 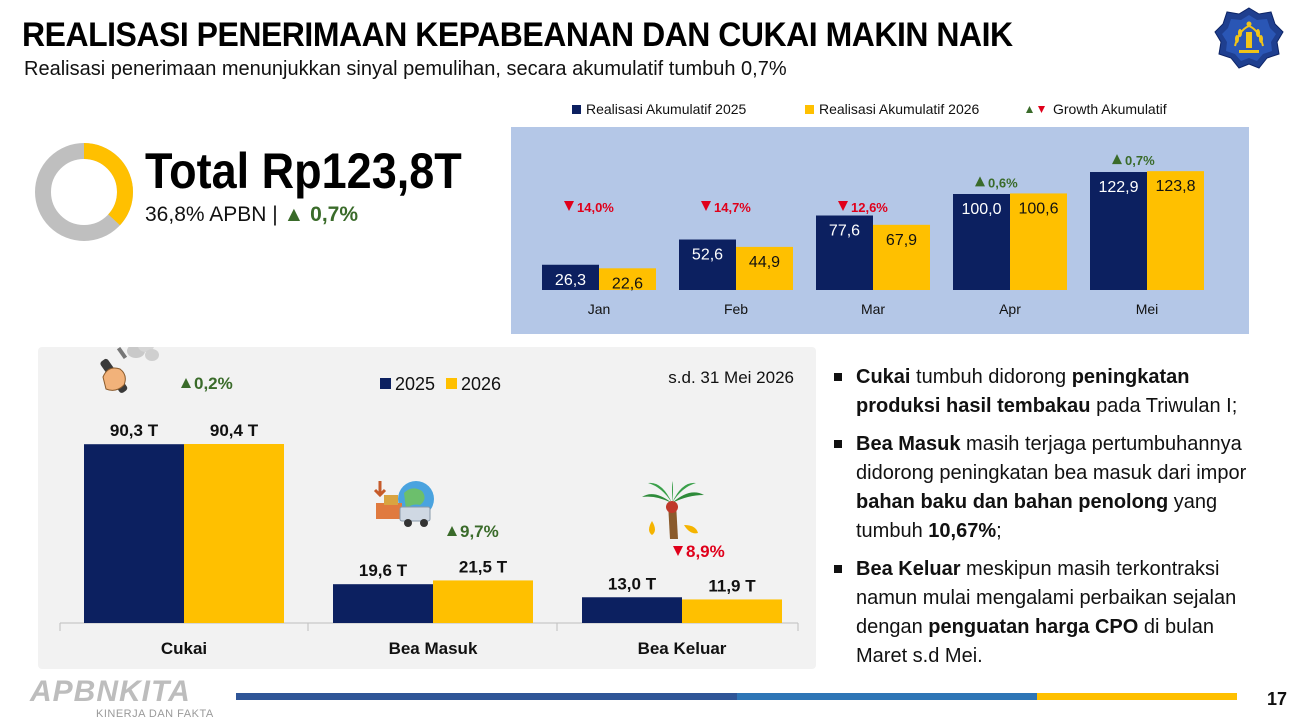 What do you see at coordinates (673, 510) in the screenshot?
I see `palm-oil-icon` at bounding box center [673, 510].